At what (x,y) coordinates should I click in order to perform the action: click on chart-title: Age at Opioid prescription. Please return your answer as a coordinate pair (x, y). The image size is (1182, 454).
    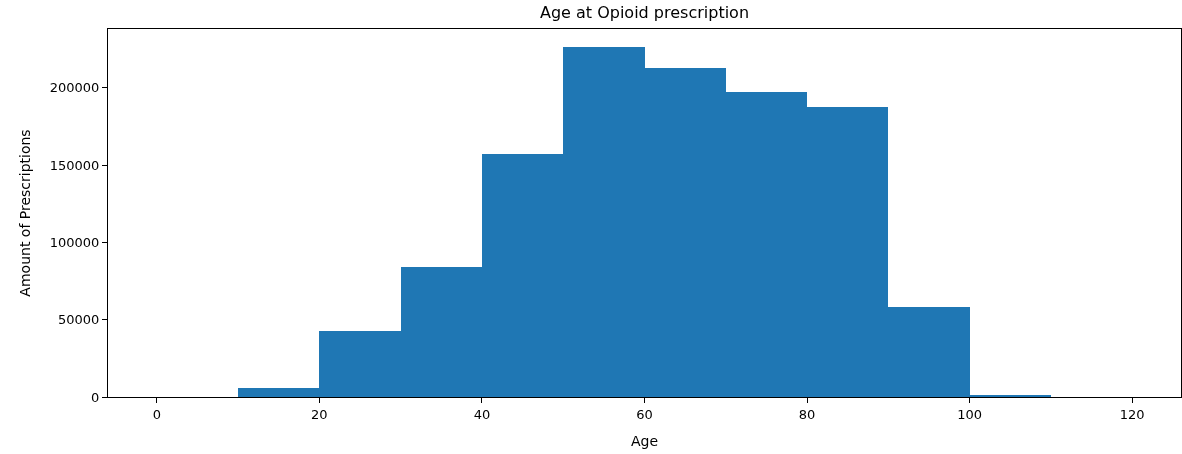
    Looking at the image, I should click on (644, 13).